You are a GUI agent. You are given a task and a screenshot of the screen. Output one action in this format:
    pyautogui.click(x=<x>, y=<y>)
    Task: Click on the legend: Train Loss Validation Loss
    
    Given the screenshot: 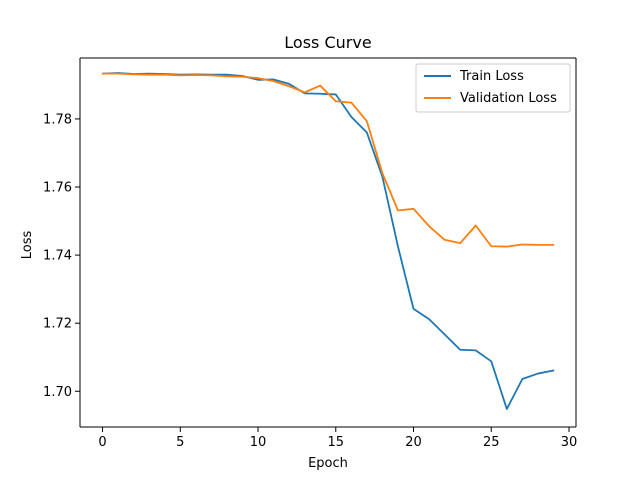 What is the action you would take?
    pyautogui.click(x=493, y=88)
    